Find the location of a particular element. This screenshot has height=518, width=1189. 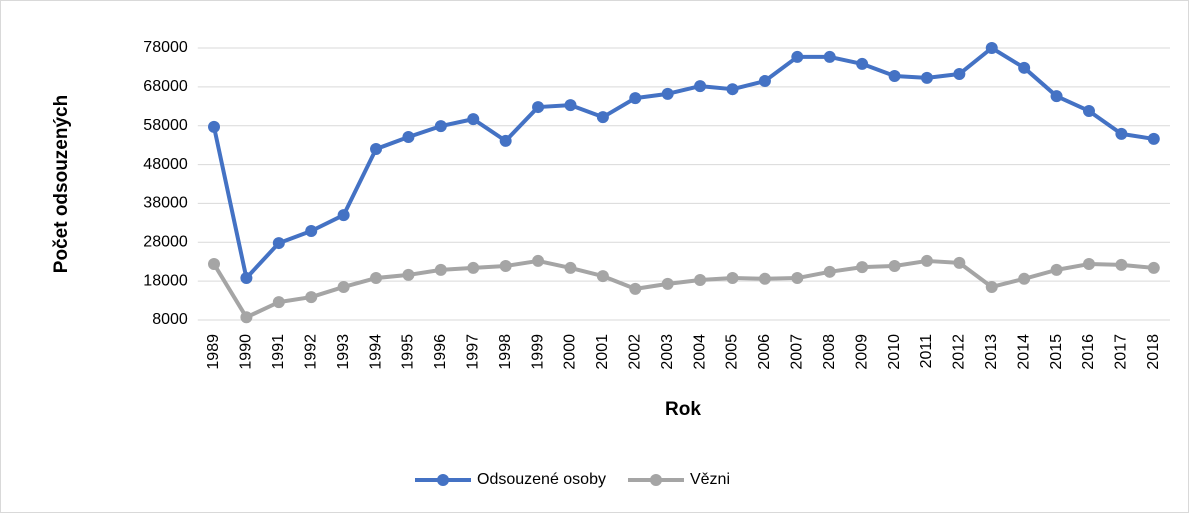

y-tick-label: 38000 is located at coordinates (165, 203).